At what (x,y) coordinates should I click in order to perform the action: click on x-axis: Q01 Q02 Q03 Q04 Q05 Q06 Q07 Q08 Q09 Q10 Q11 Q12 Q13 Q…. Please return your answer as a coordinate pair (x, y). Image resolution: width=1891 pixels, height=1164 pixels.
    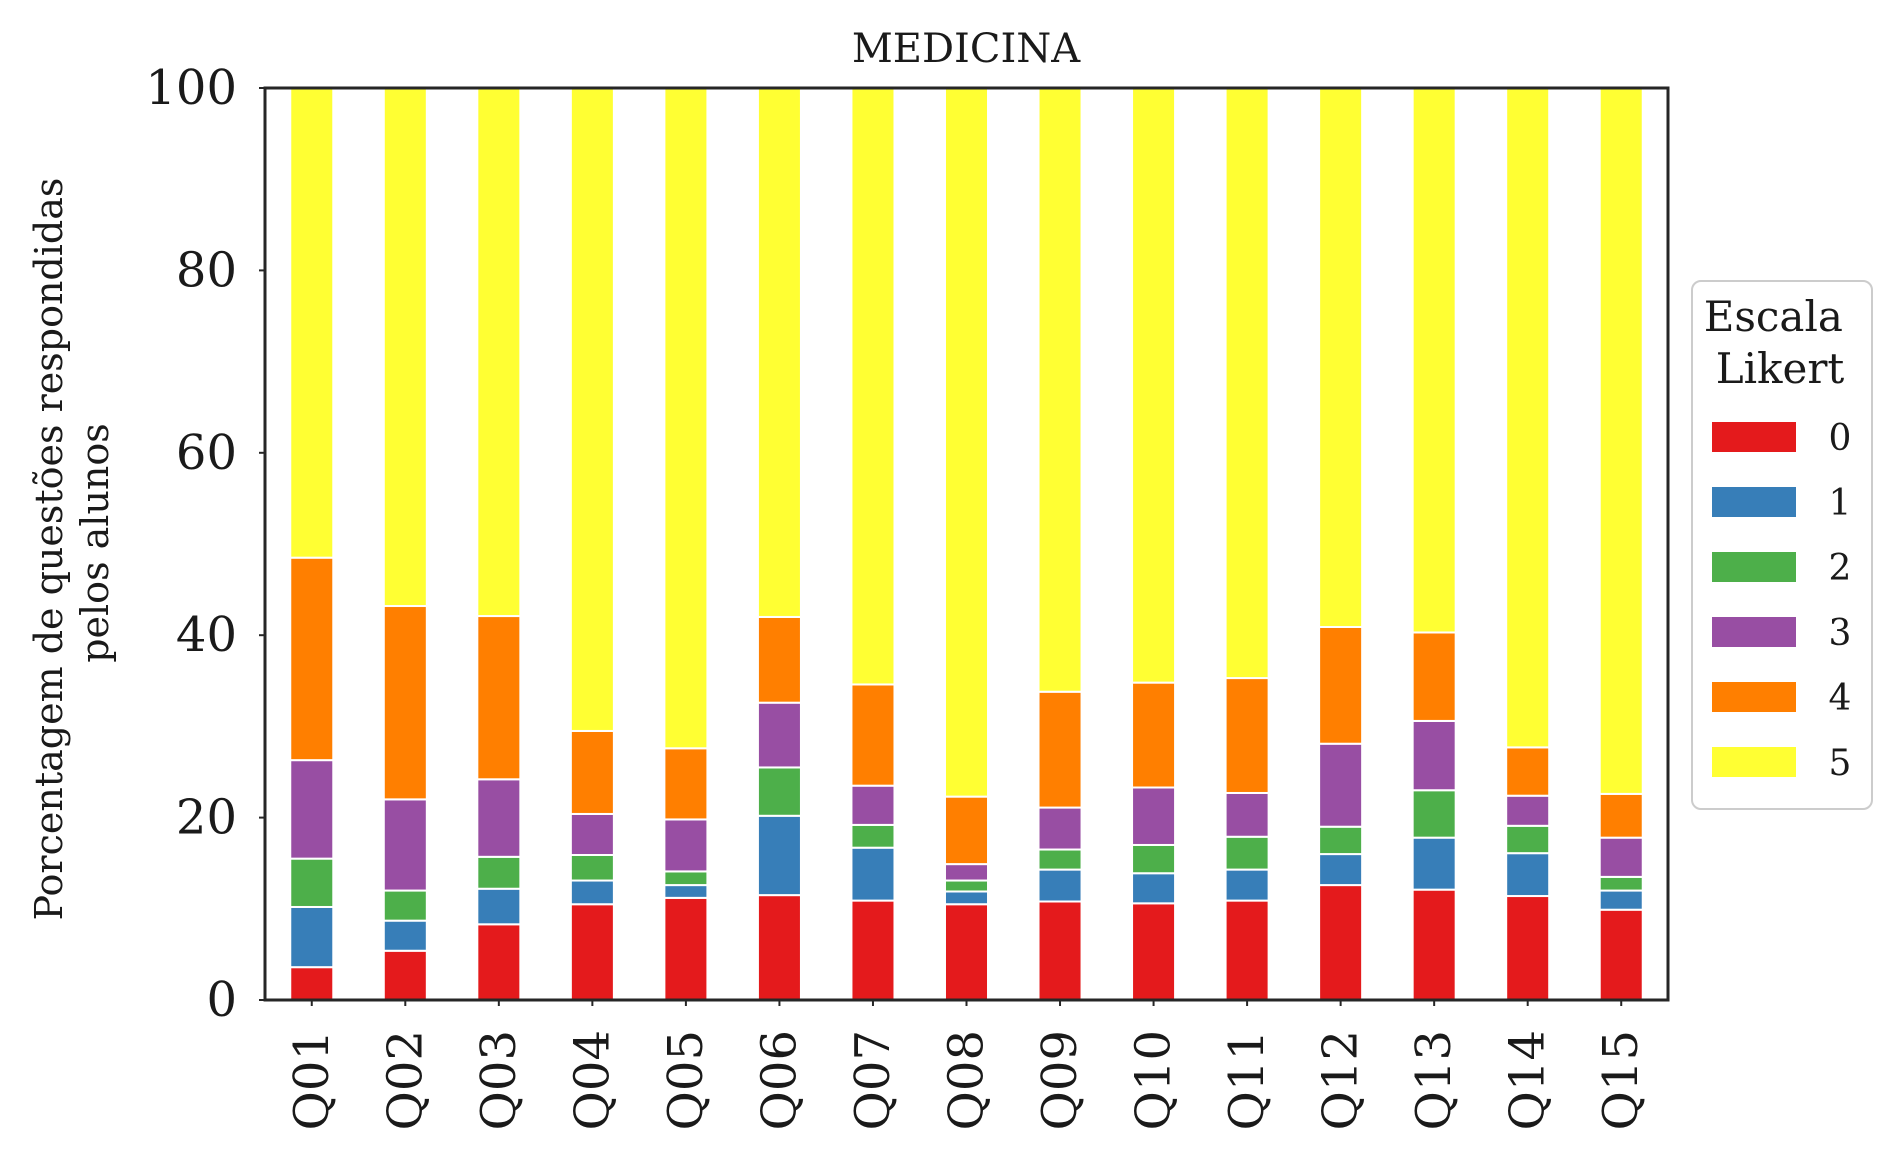
    Looking at the image, I should click on (966, 1065).